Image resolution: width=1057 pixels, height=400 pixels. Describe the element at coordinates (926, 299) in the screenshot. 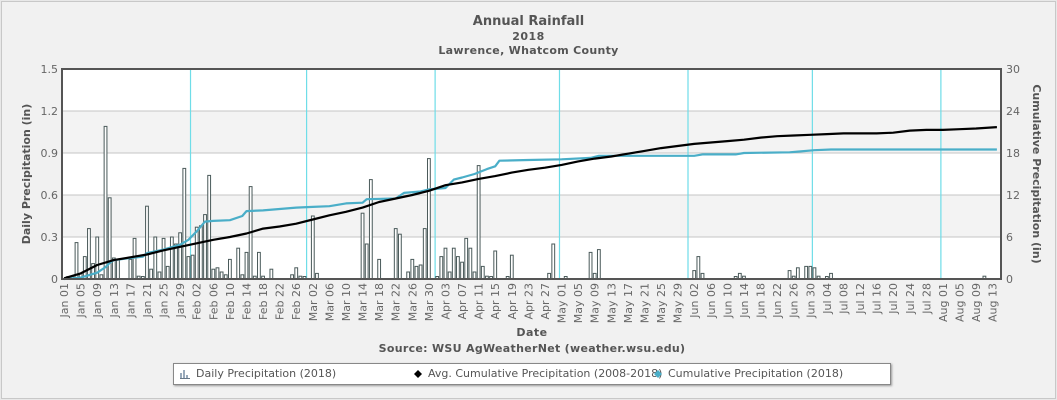

I see `x-tick-label: Jul 28` at that location.